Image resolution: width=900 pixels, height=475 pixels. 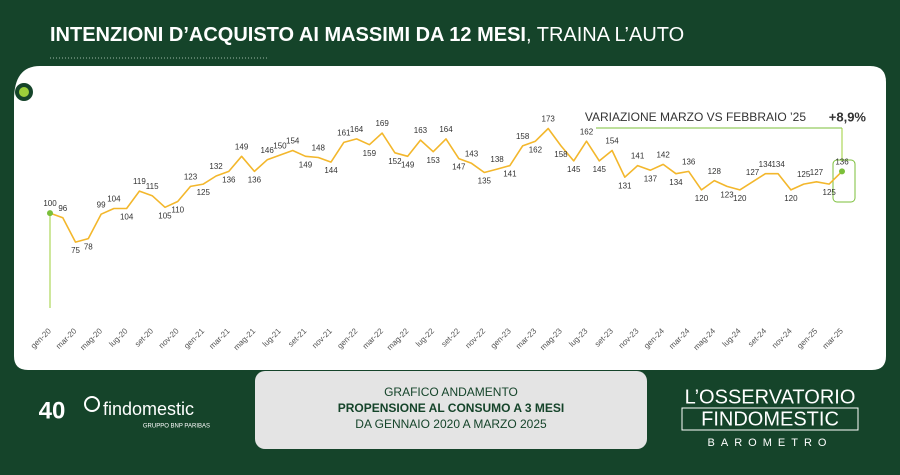 I want to click on value-label: 99, so click(x=101, y=204).